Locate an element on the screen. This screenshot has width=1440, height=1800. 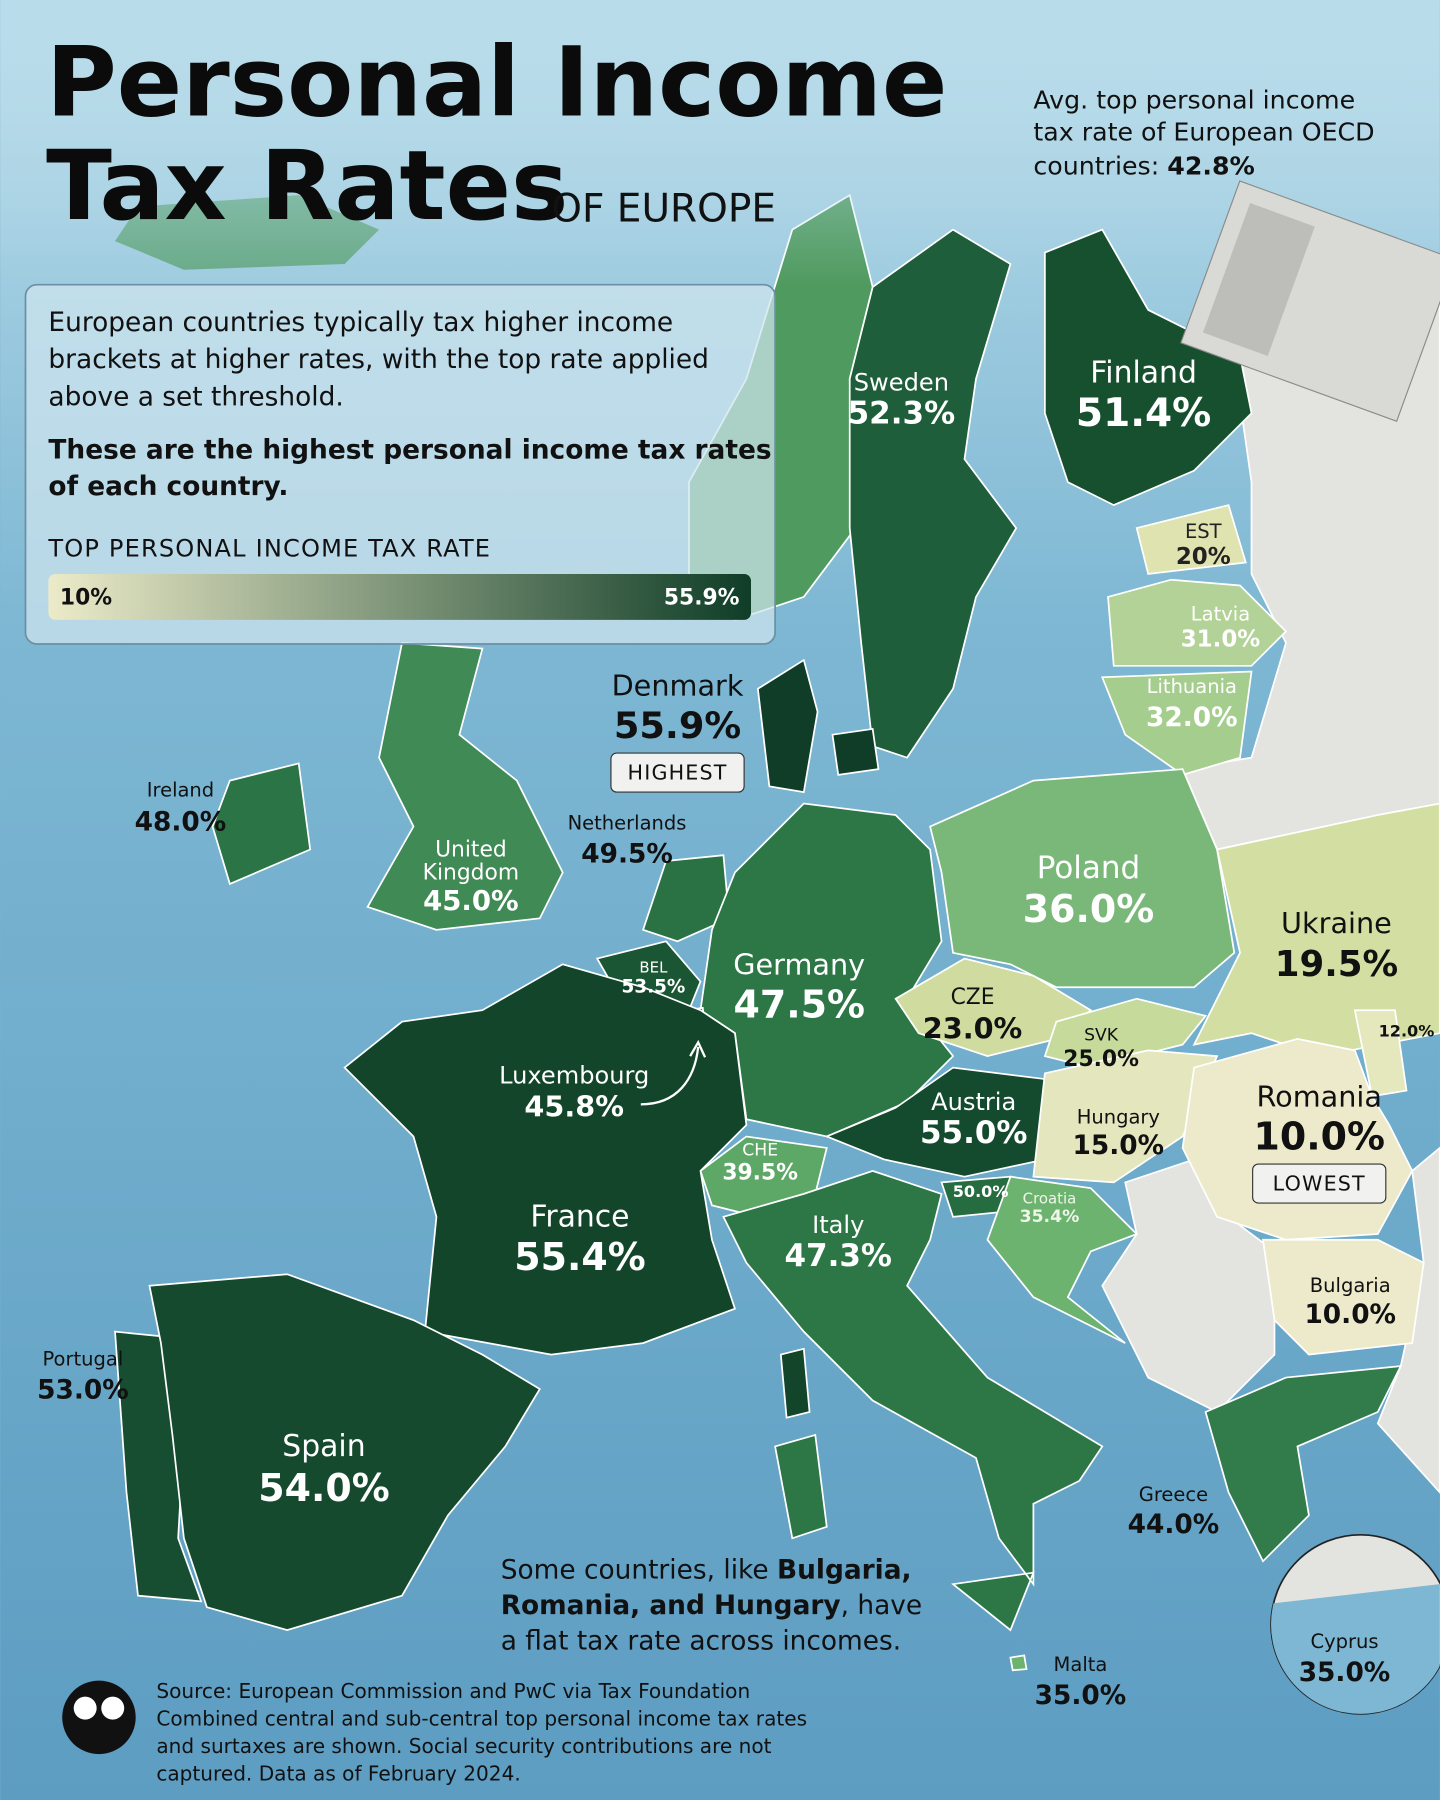
country-rate: 54.0% is located at coordinates (323, 1488).